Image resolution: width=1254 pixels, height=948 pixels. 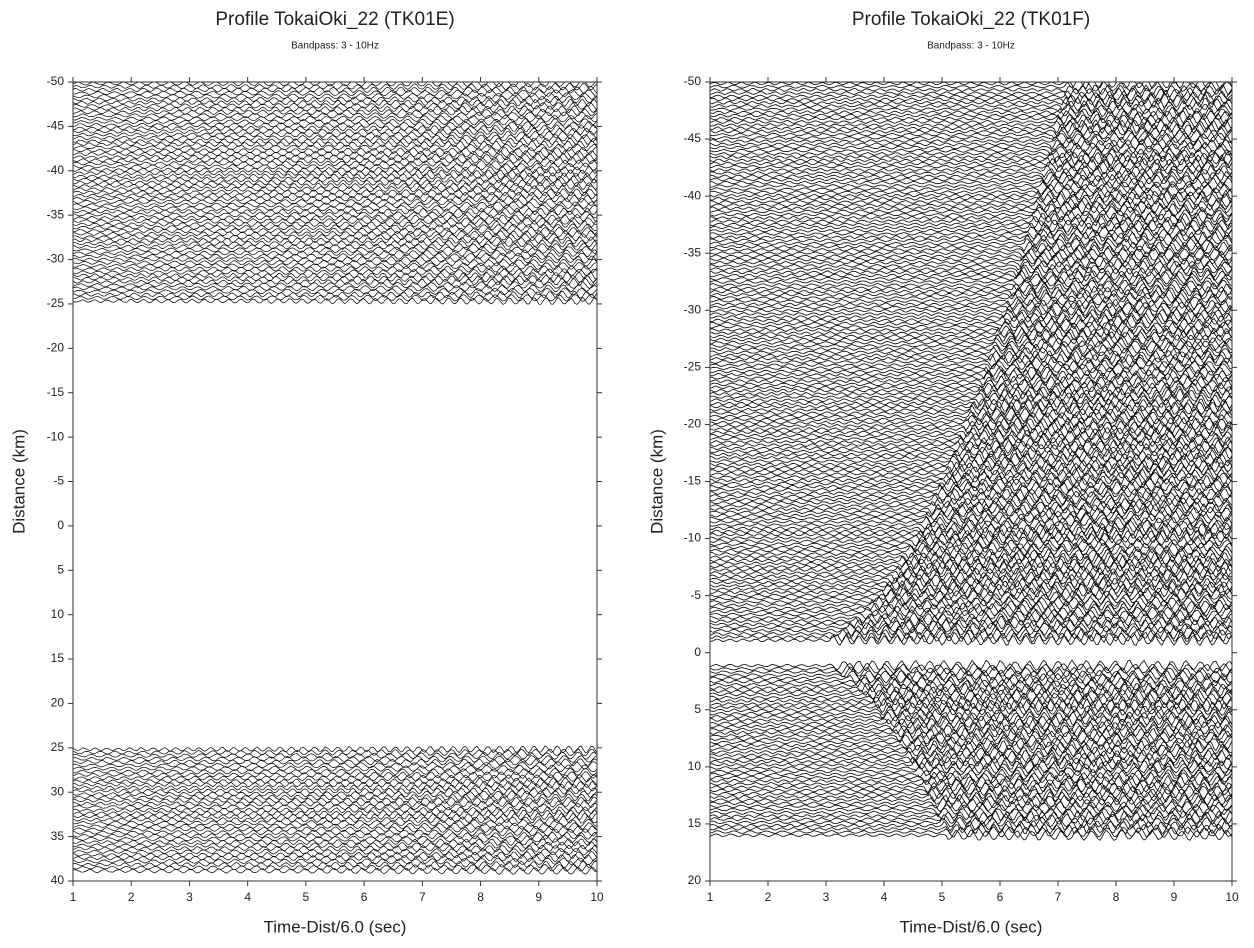 I want to click on y-tick-label: 0, so click(x=60, y=525).